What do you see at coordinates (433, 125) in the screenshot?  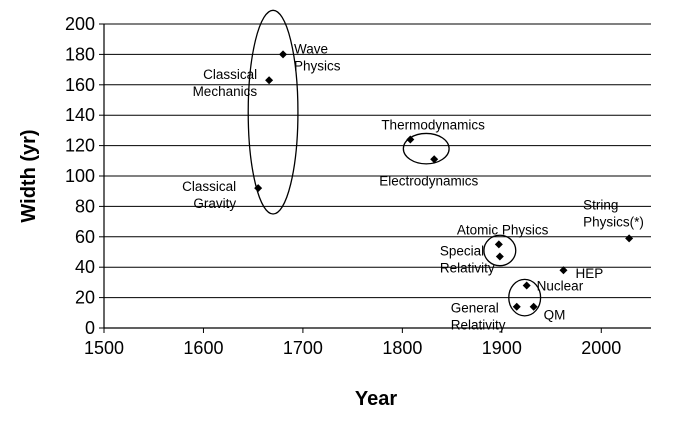 I see `point-annotation: Thermodynamics` at bounding box center [433, 125].